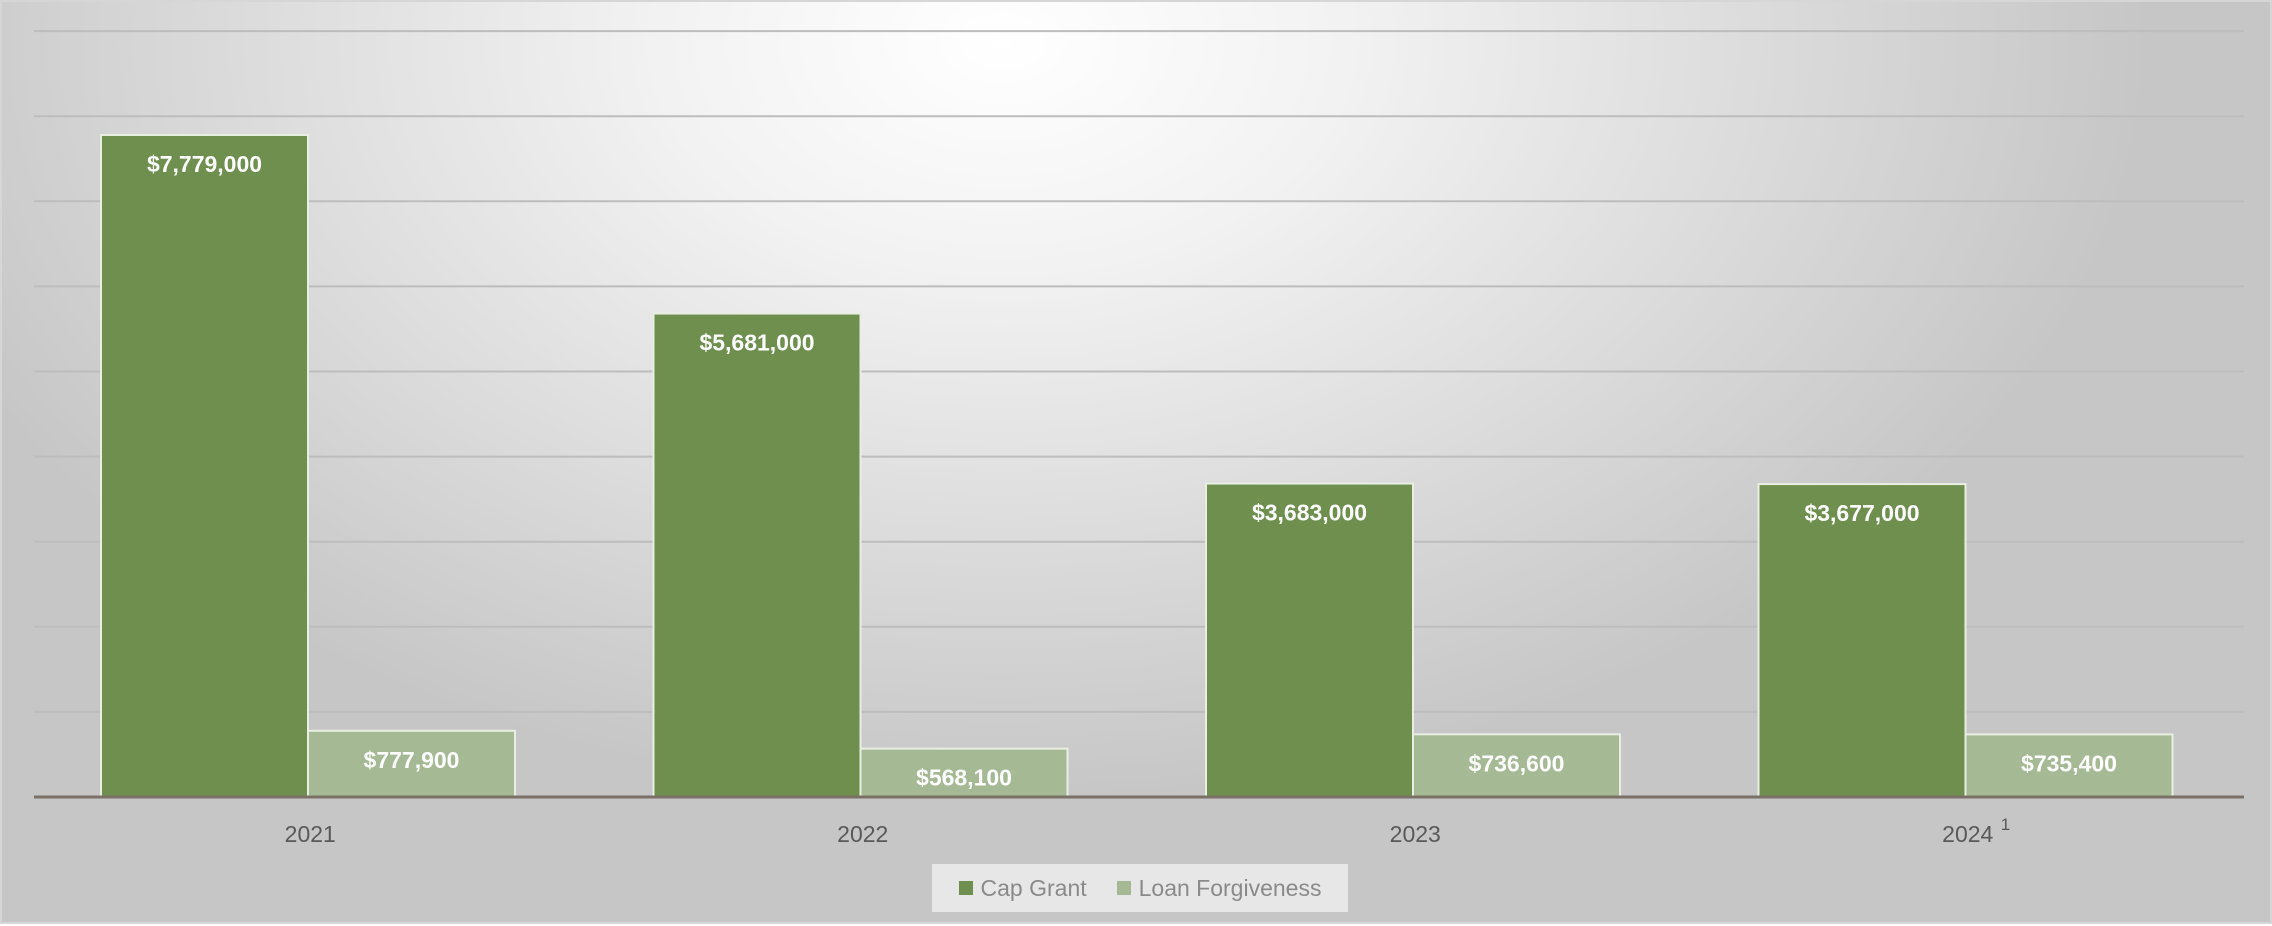 The height and width of the screenshot is (926, 2272). I want to click on legend: Cap Grant Loan Forgiveness, so click(1140, 888).